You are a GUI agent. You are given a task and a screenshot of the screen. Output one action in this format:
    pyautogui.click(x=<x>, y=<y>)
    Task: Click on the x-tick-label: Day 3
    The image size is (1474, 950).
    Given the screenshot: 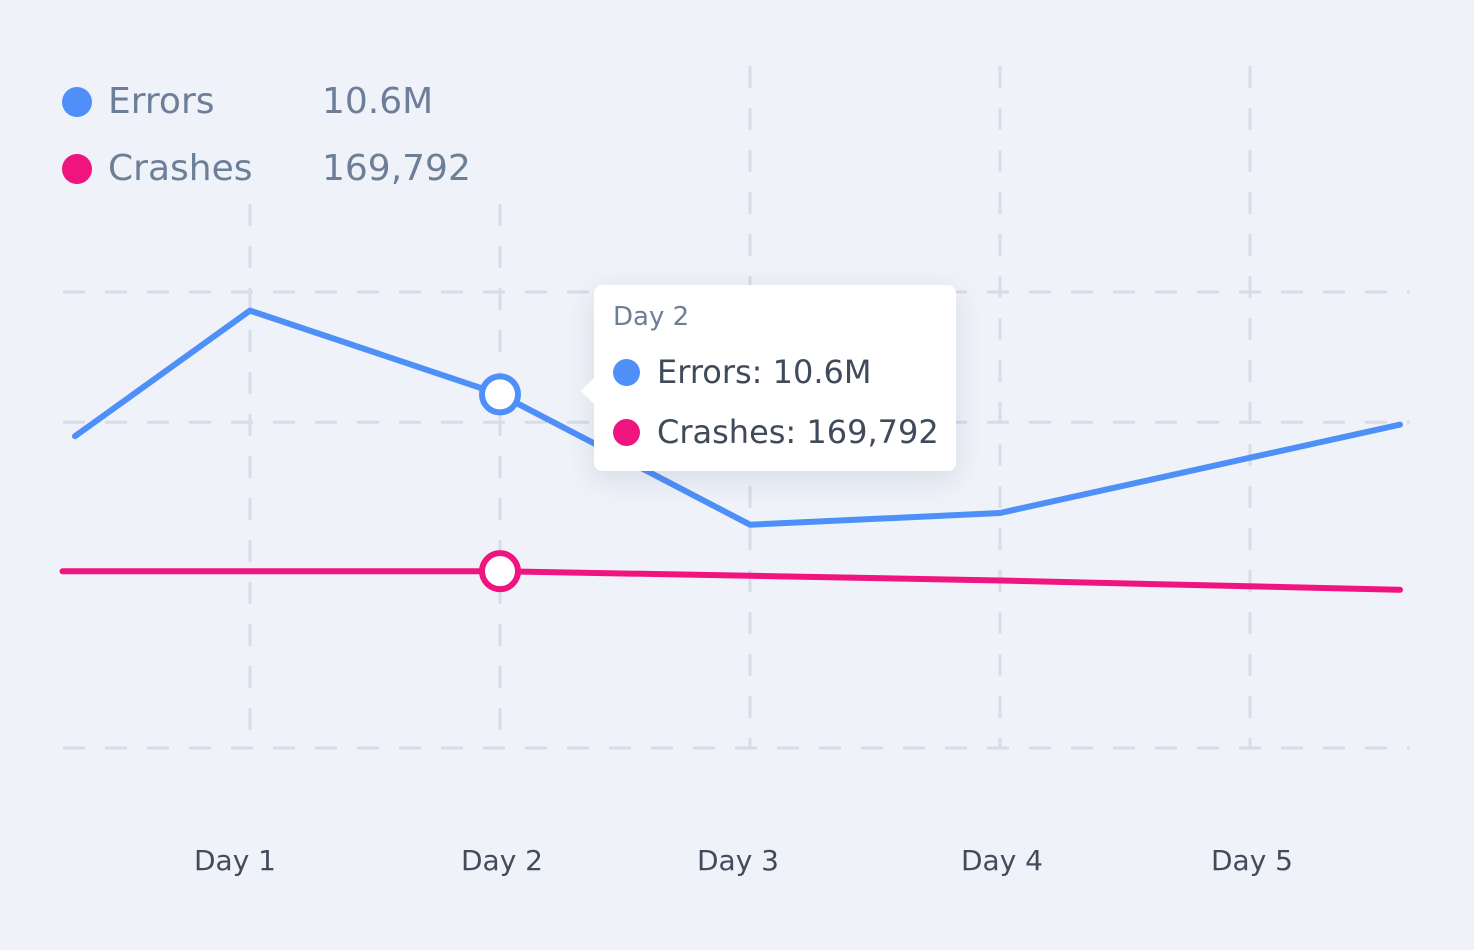 What is the action you would take?
    pyautogui.click(x=738, y=860)
    